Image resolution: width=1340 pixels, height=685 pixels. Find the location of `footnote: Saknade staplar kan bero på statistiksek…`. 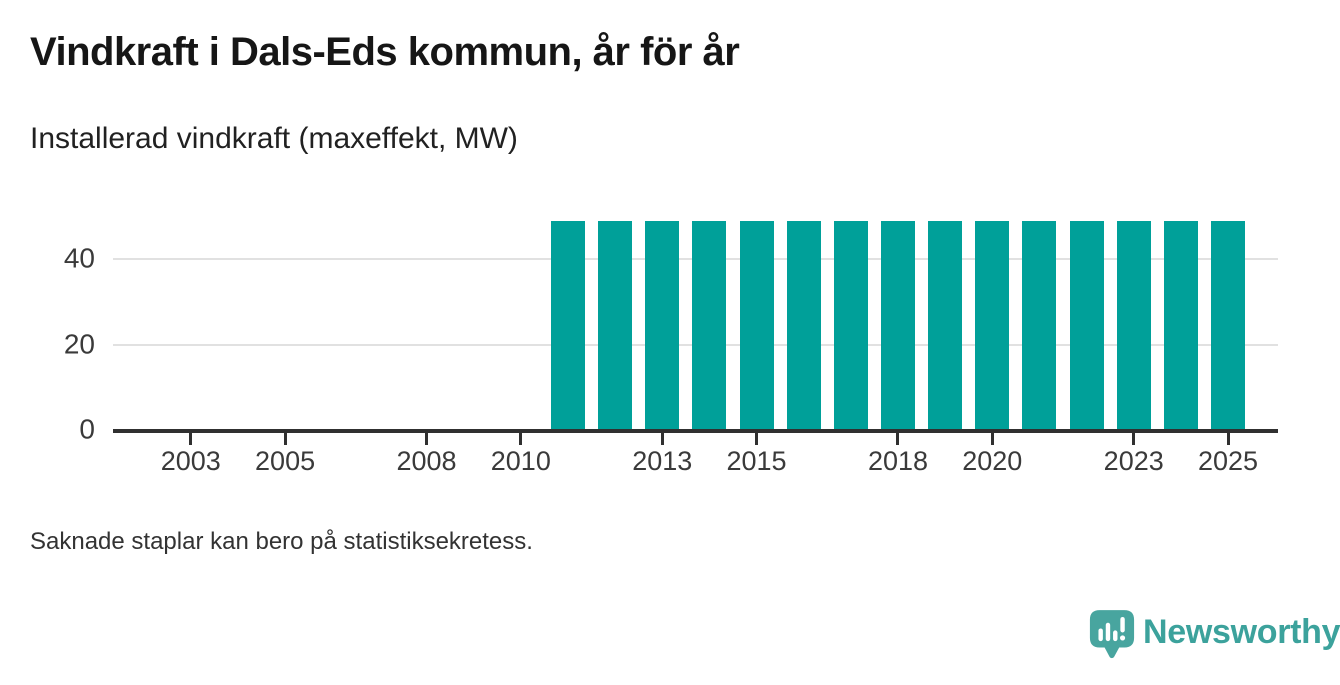

footnote: Saknade staplar kan bero på statistiksek… is located at coordinates (281, 541).